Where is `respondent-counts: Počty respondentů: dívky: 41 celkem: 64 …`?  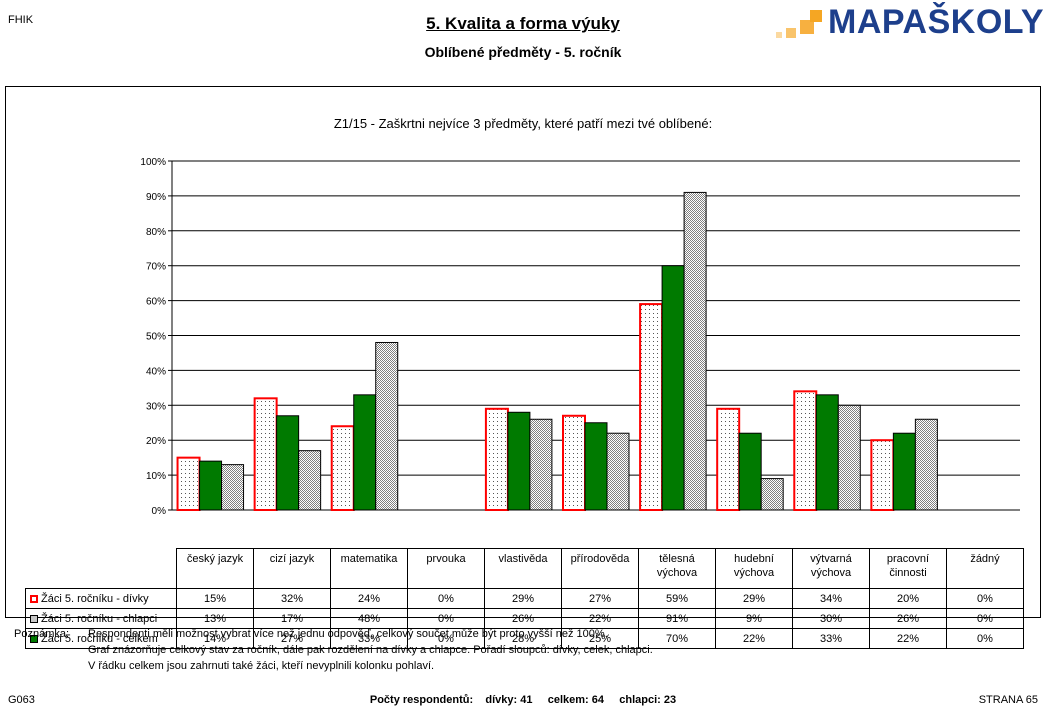
respondent-counts: Počty respondentů: dívky: 41 celkem: 64 … is located at coordinates (523, 700).